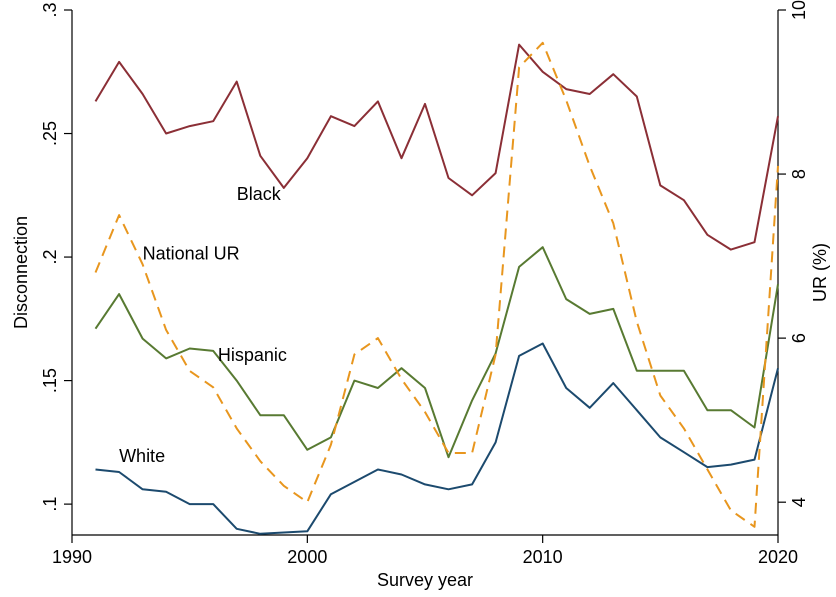  What do you see at coordinates (50, 380) in the screenshot?
I see `y-tick-label: .15` at bounding box center [50, 380].